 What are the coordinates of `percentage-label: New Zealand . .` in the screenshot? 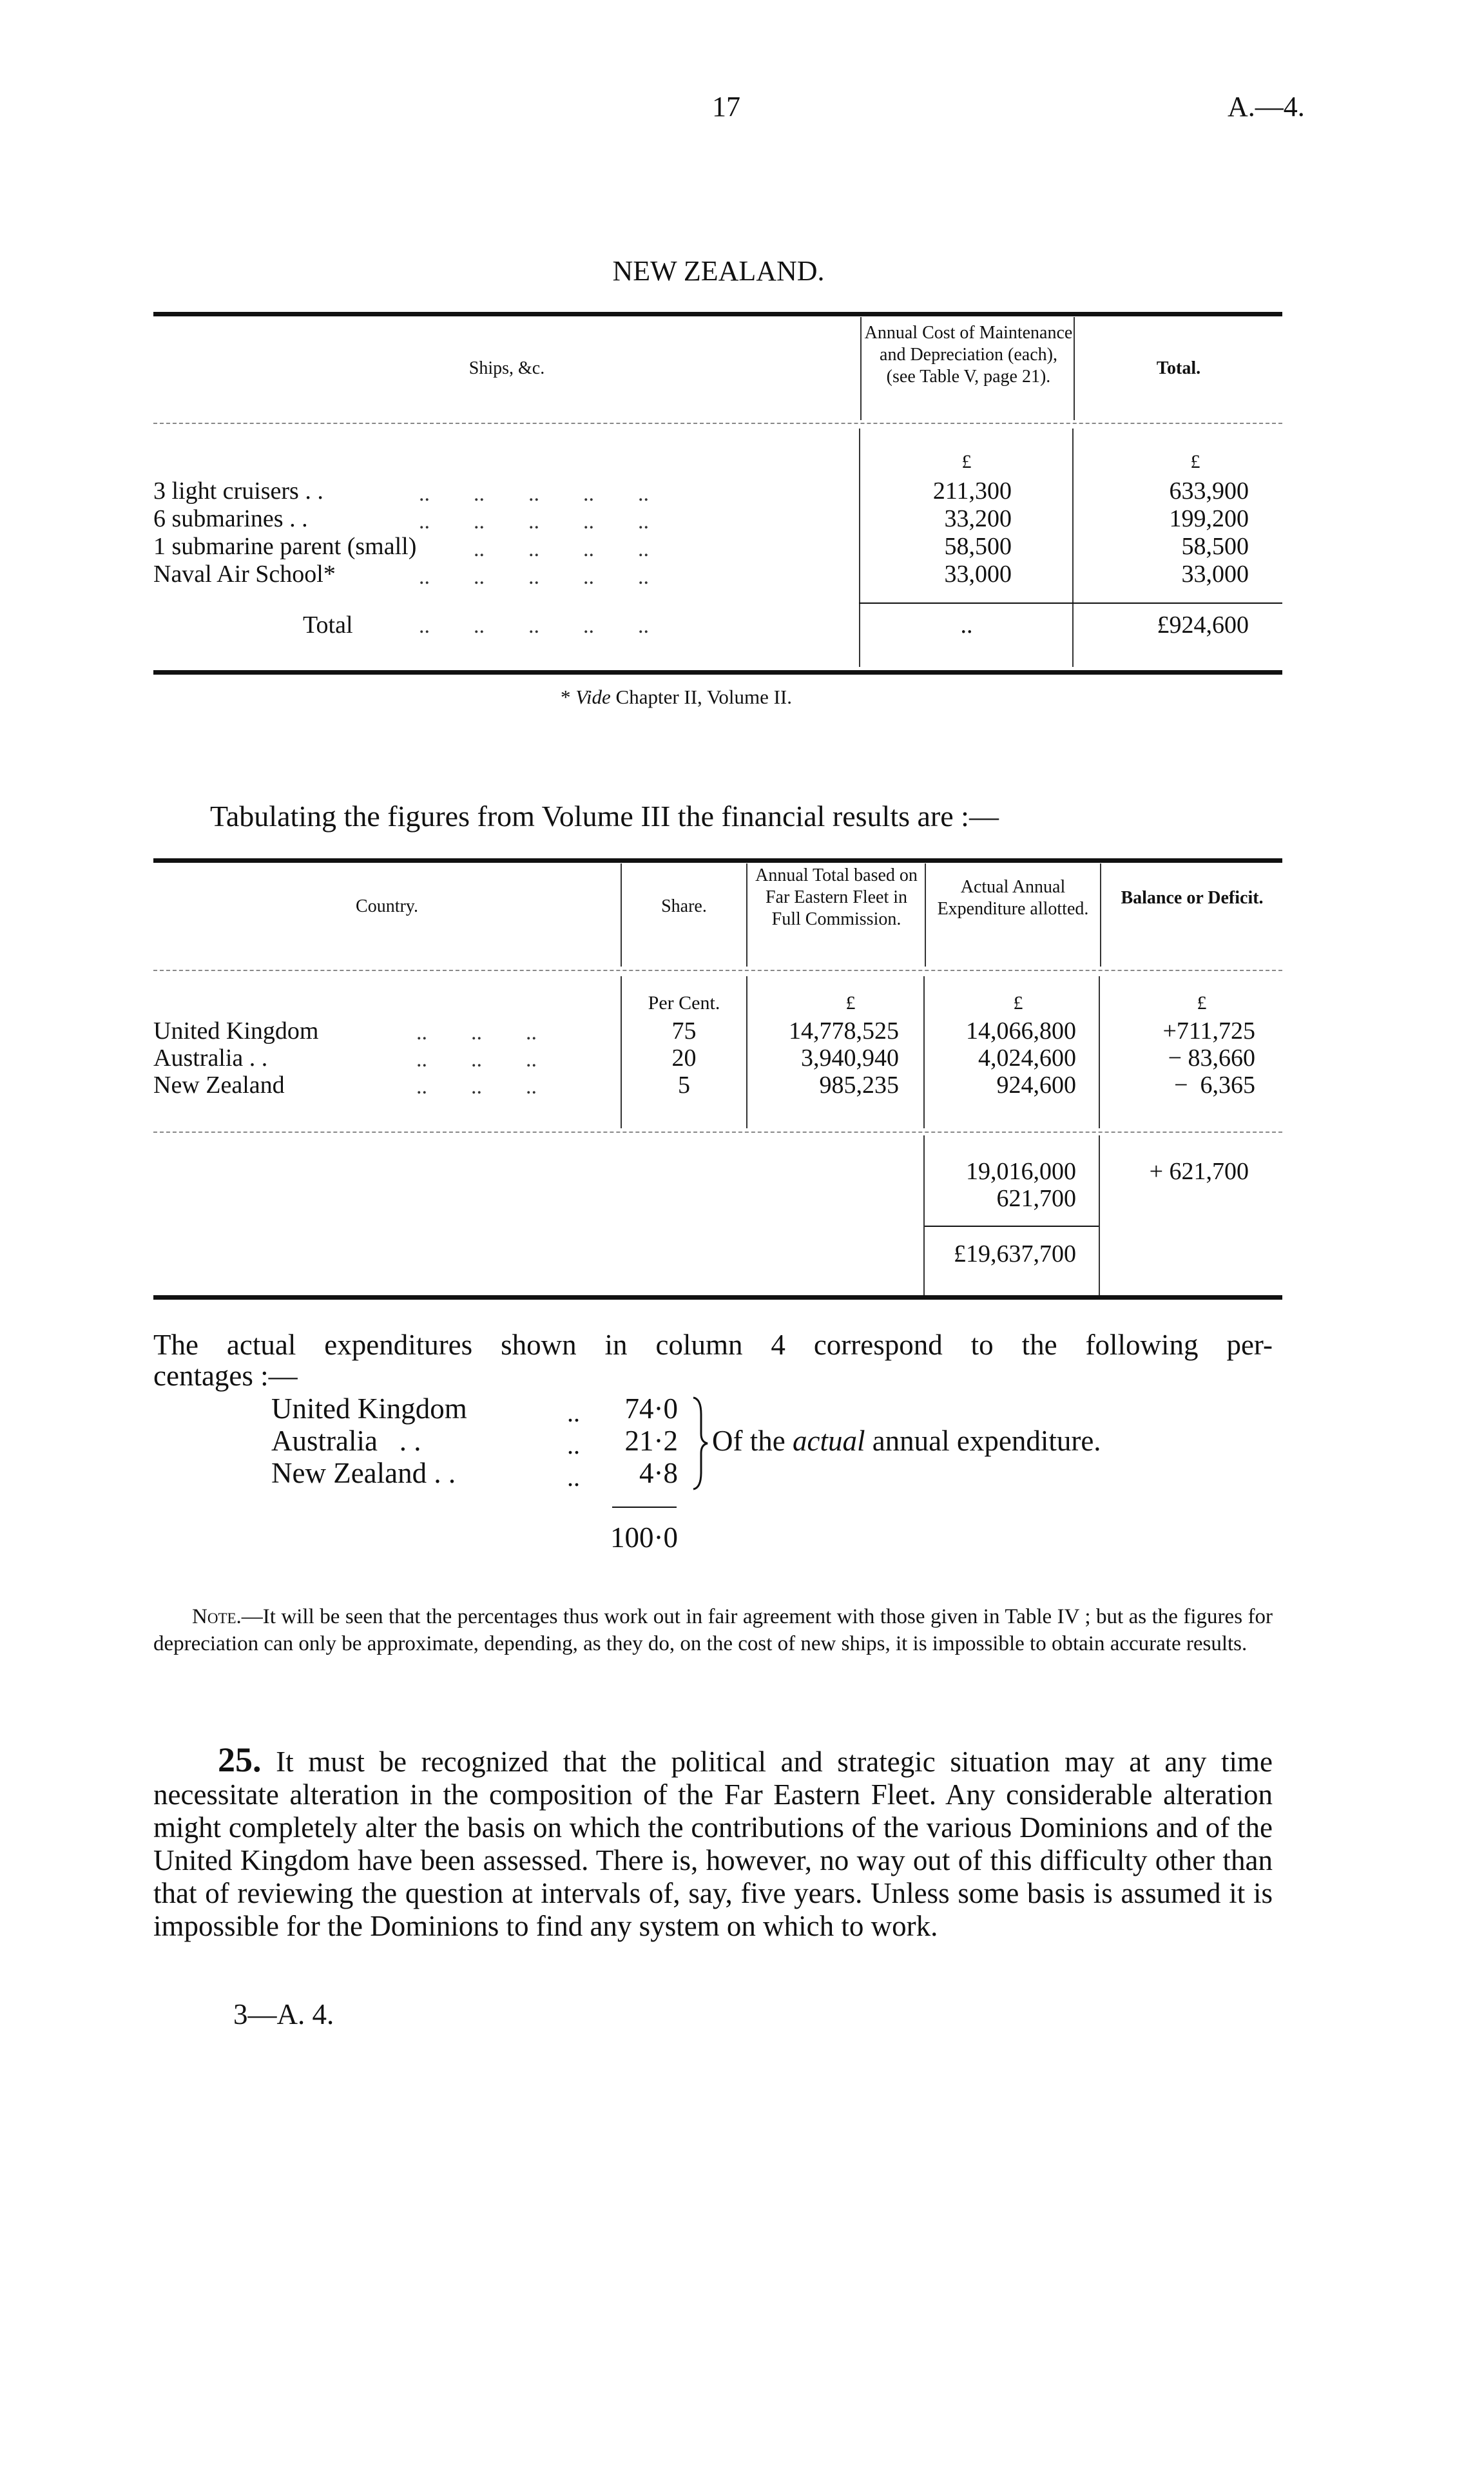 It's located at (363, 1473).